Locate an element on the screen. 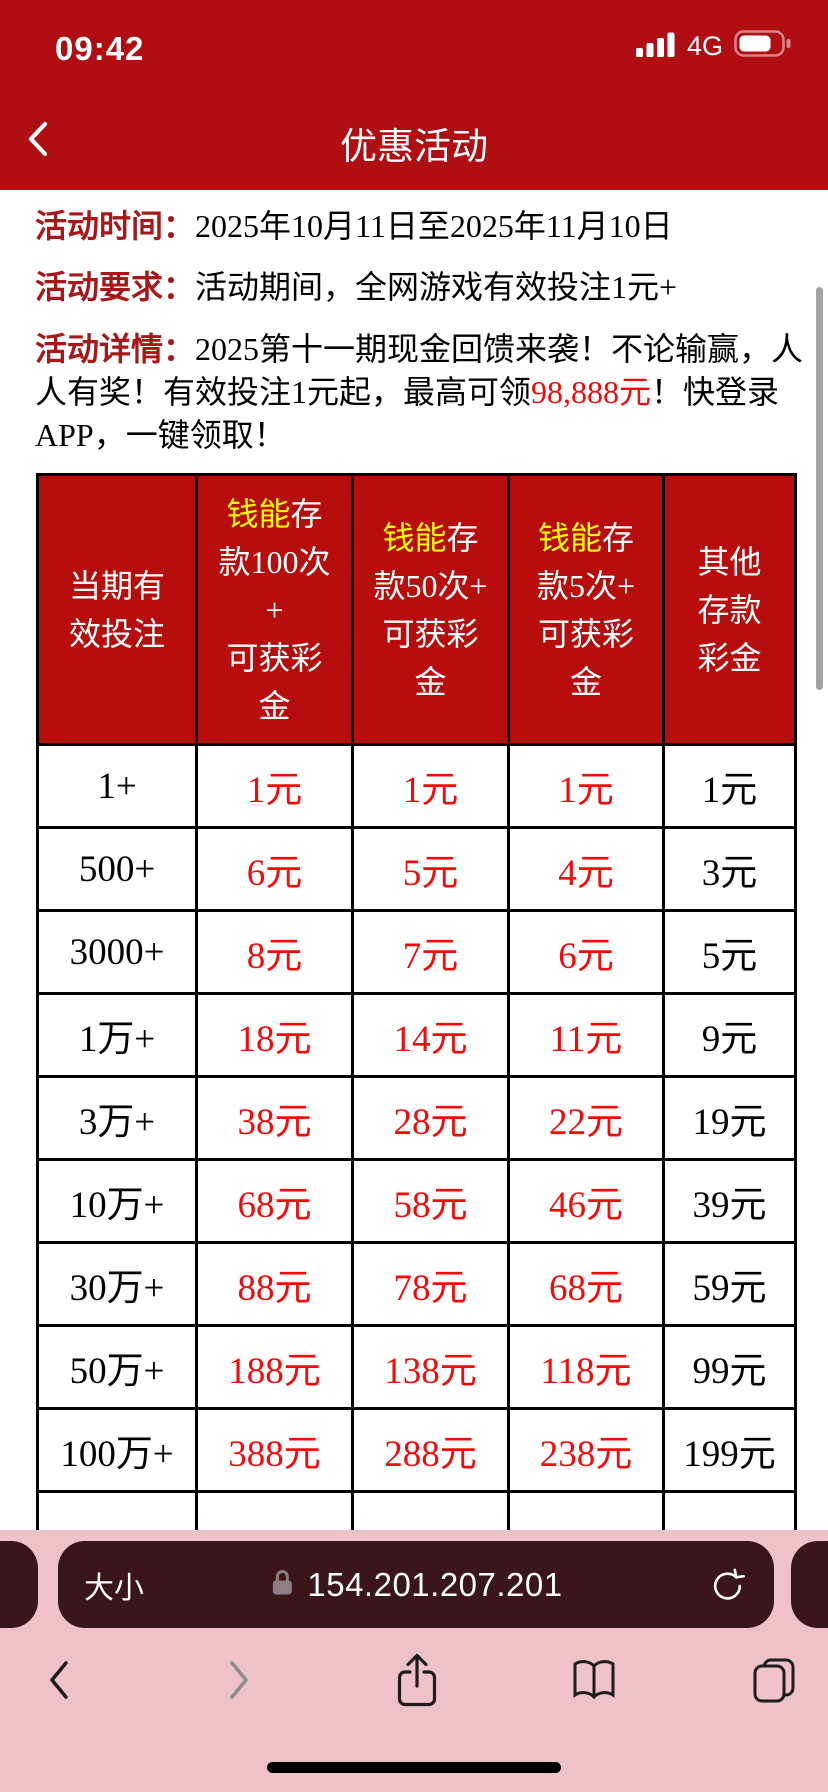 This screenshot has width=828, height=1792. share-up-arrow-icon is located at coordinates (417, 1682).